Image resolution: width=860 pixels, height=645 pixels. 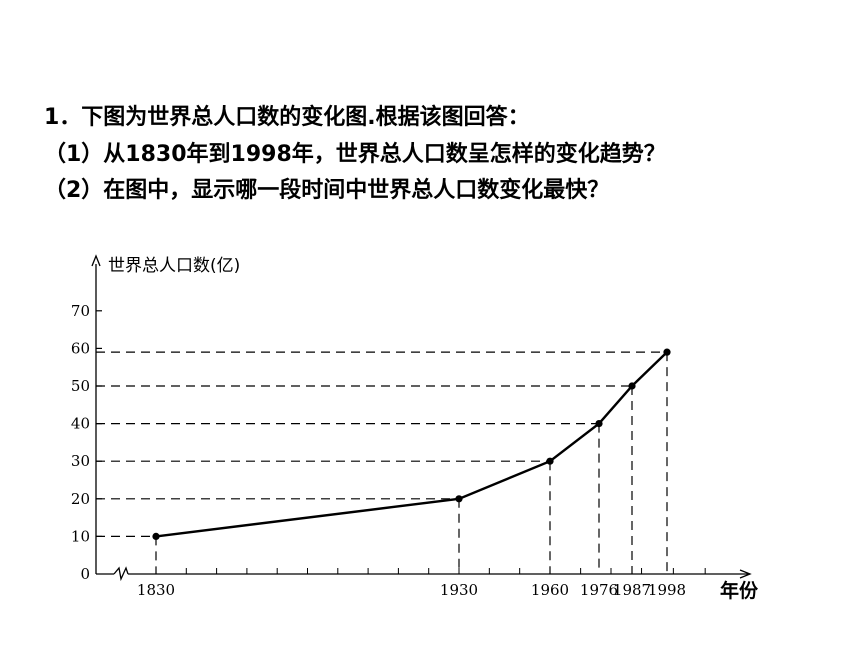 What do you see at coordinates (599, 590) in the screenshot?
I see `x-tick-label: 1976` at bounding box center [599, 590].